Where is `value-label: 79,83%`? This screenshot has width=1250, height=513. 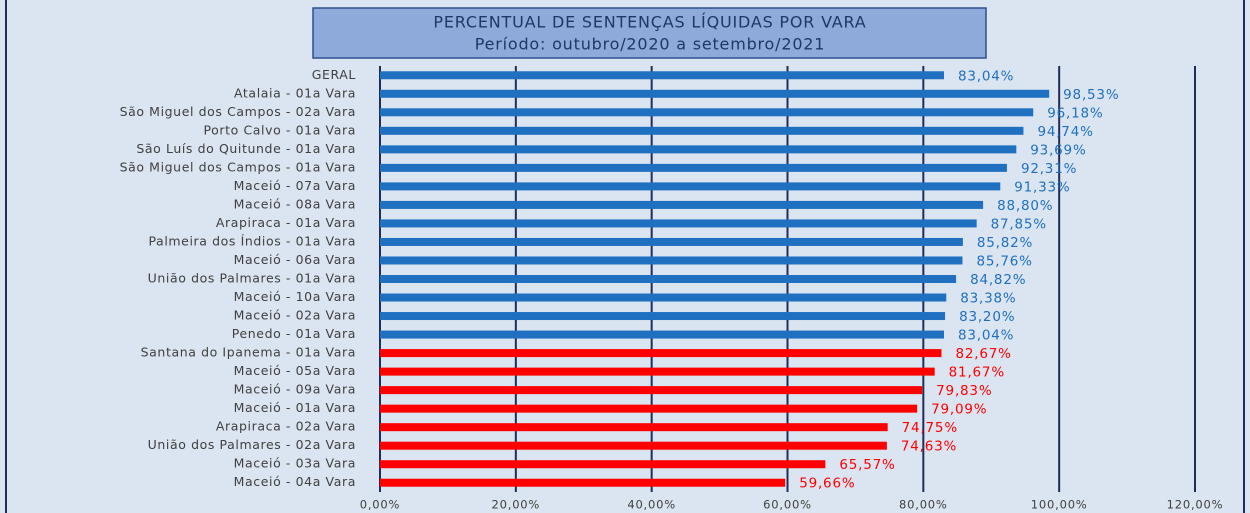 value-label: 79,83% is located at coordinates (964, 391).